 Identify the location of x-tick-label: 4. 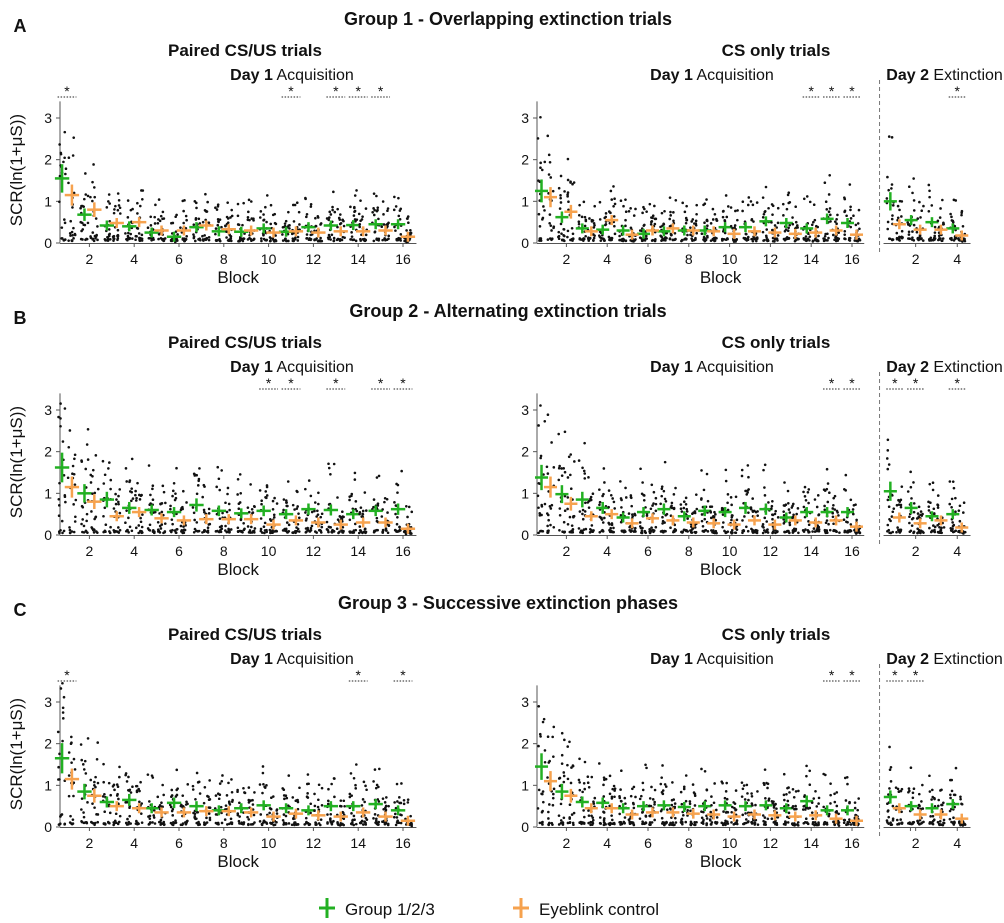
(134, 843).